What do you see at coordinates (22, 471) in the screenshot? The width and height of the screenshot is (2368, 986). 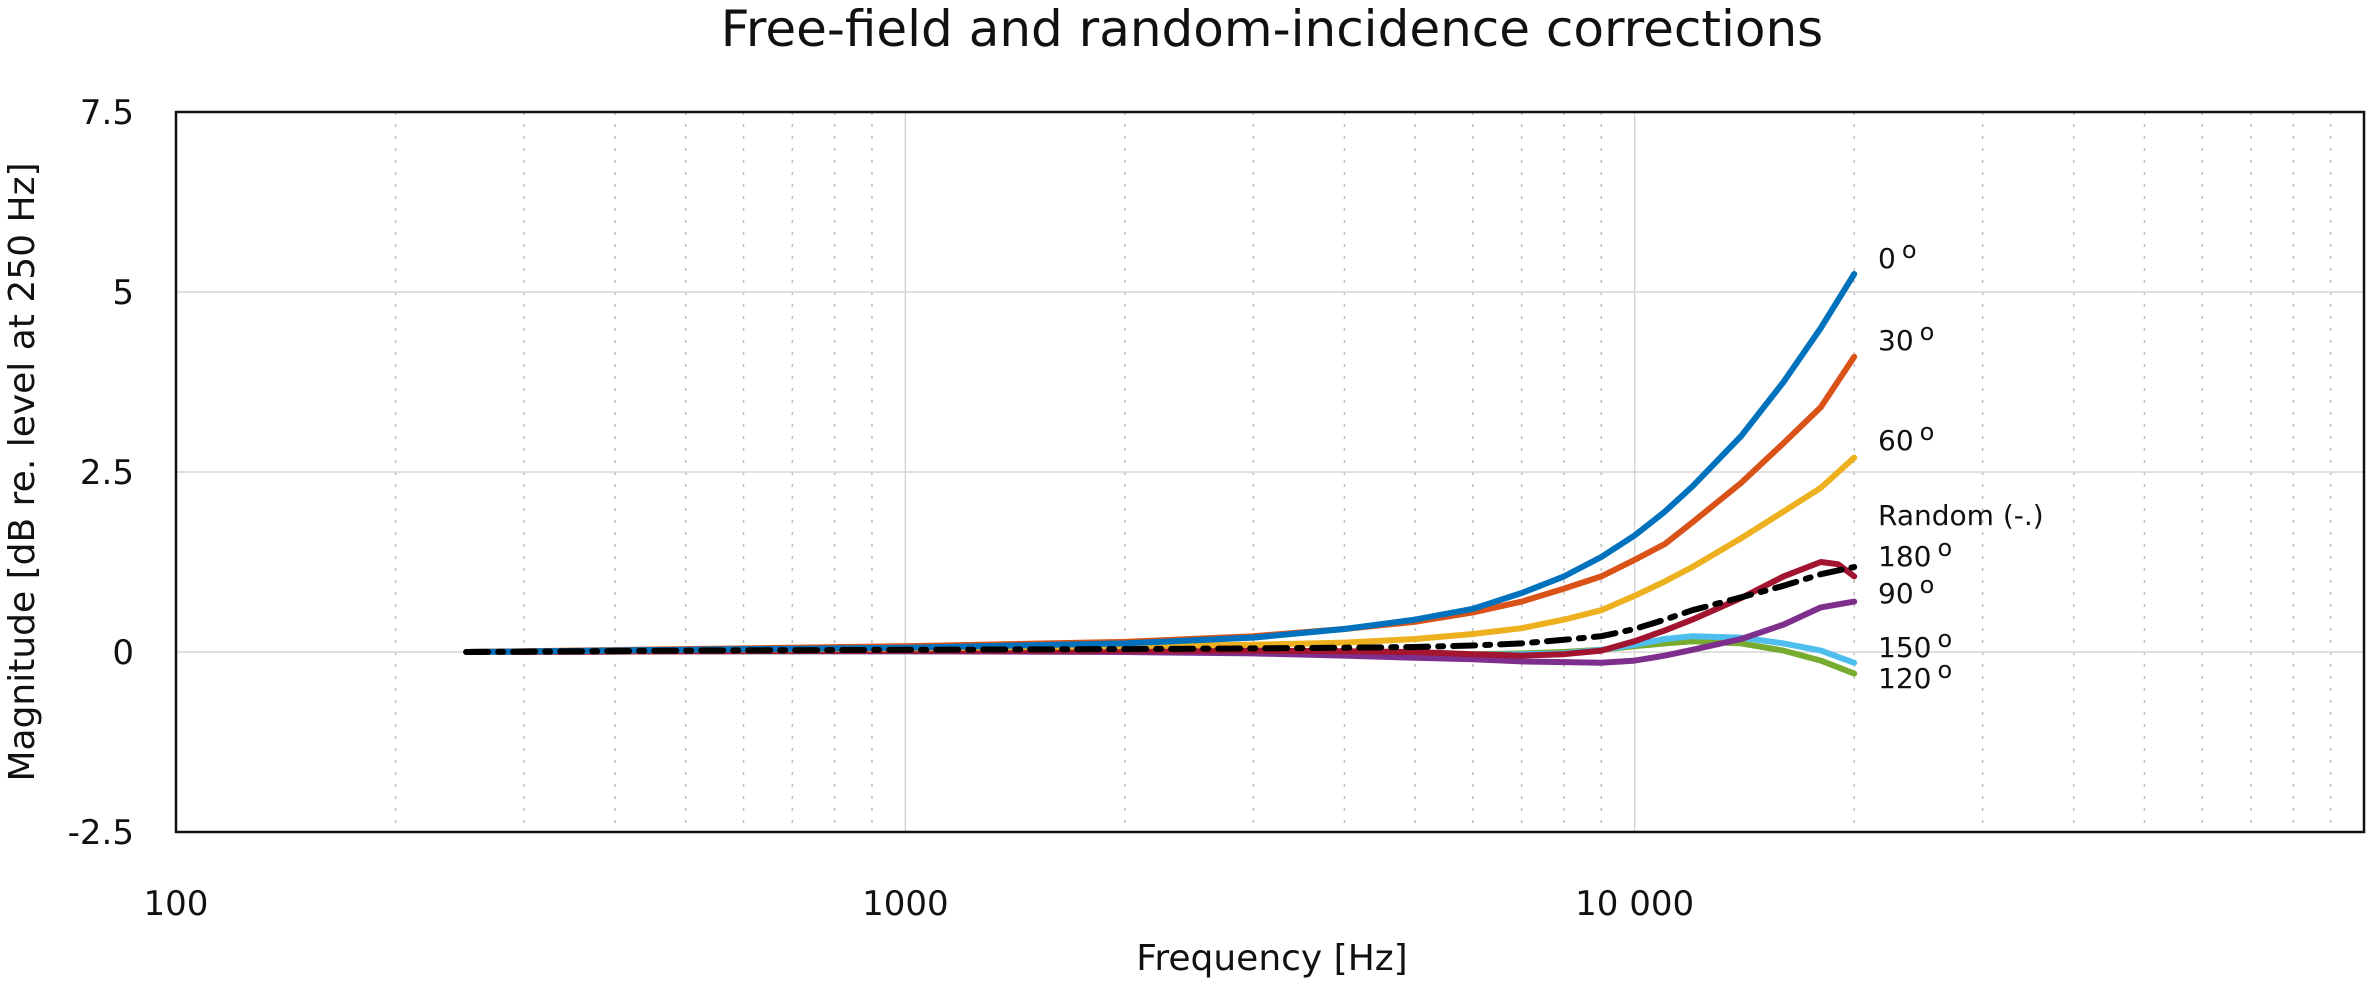 I see `y-axis-label: Magnitude [dB re. level at 250 Hz]` at bounding box center [22, 471].